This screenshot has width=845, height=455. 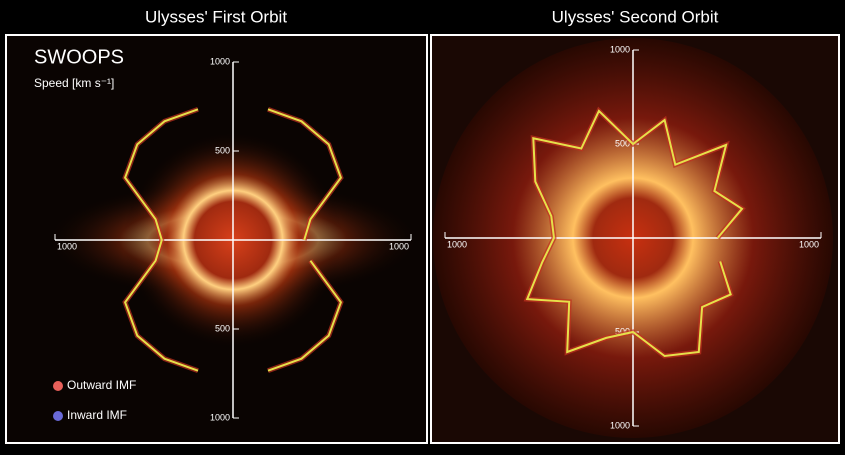 I want to click on annotation: SWOOPS, so click(x=79, y=57).